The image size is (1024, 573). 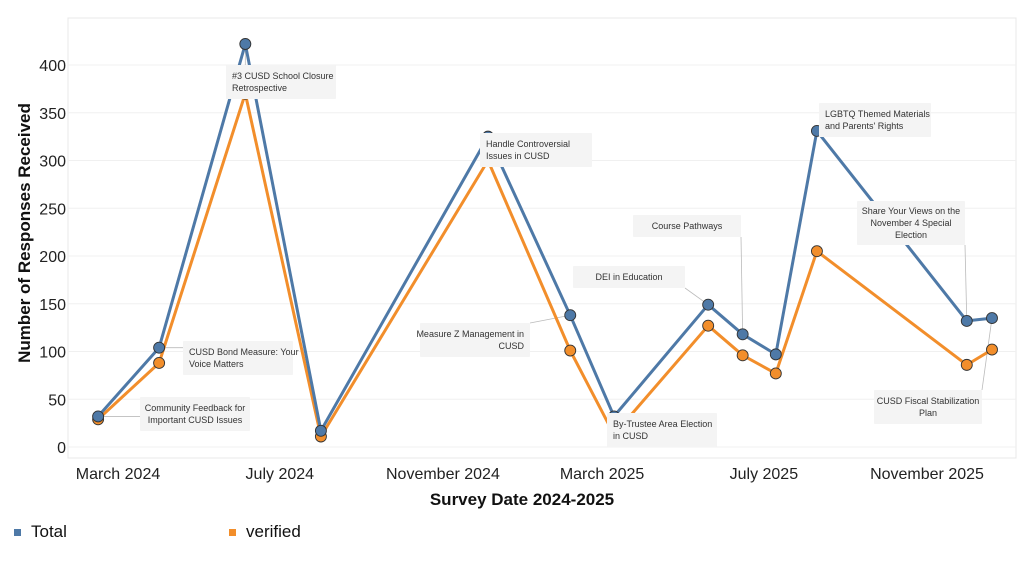 What do you see at coordinates (52, 162) in the screenshot?
I see `y-tick-label: 300` at bounding box center [52, 162].